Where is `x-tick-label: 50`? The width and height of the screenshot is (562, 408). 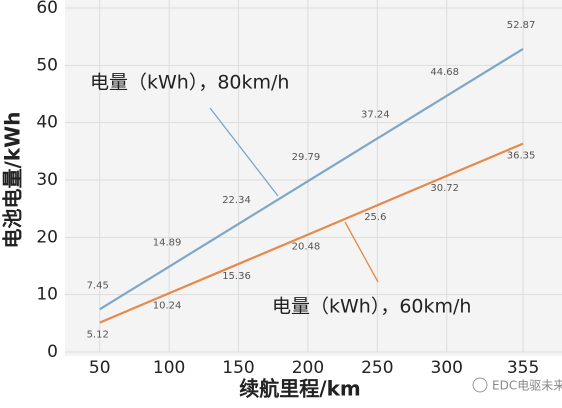 x-tick-label: 50 is located at coordinates (100, 368).